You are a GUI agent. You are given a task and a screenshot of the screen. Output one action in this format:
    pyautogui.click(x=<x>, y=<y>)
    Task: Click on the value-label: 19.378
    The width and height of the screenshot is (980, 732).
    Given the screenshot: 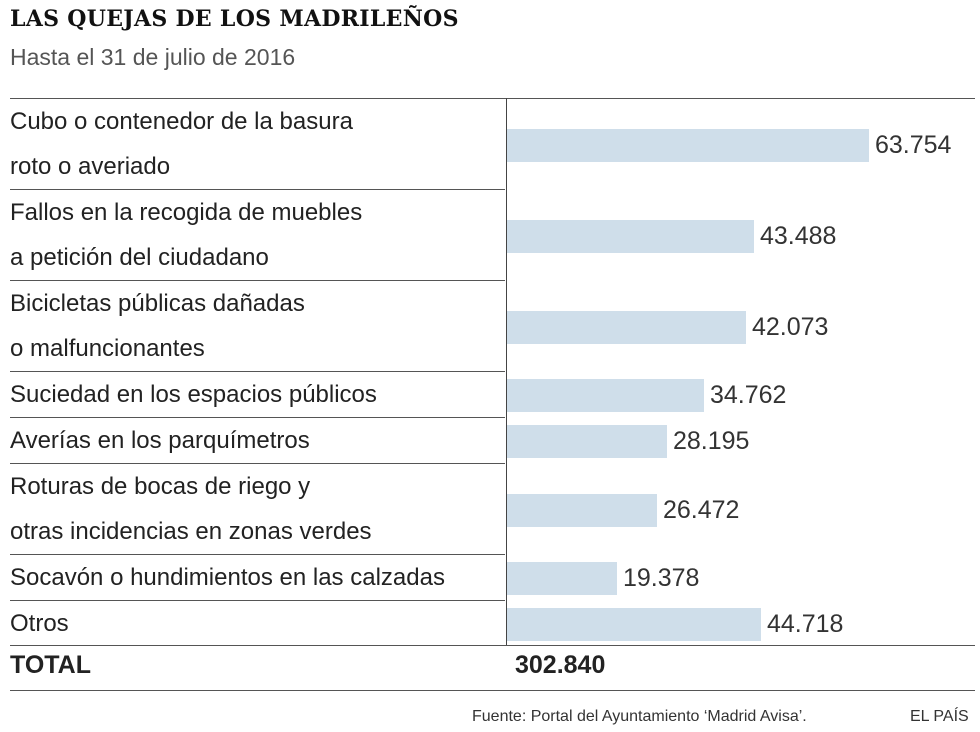 What is the action you would take?
    pyautogui.click(x=661, y=578)
    